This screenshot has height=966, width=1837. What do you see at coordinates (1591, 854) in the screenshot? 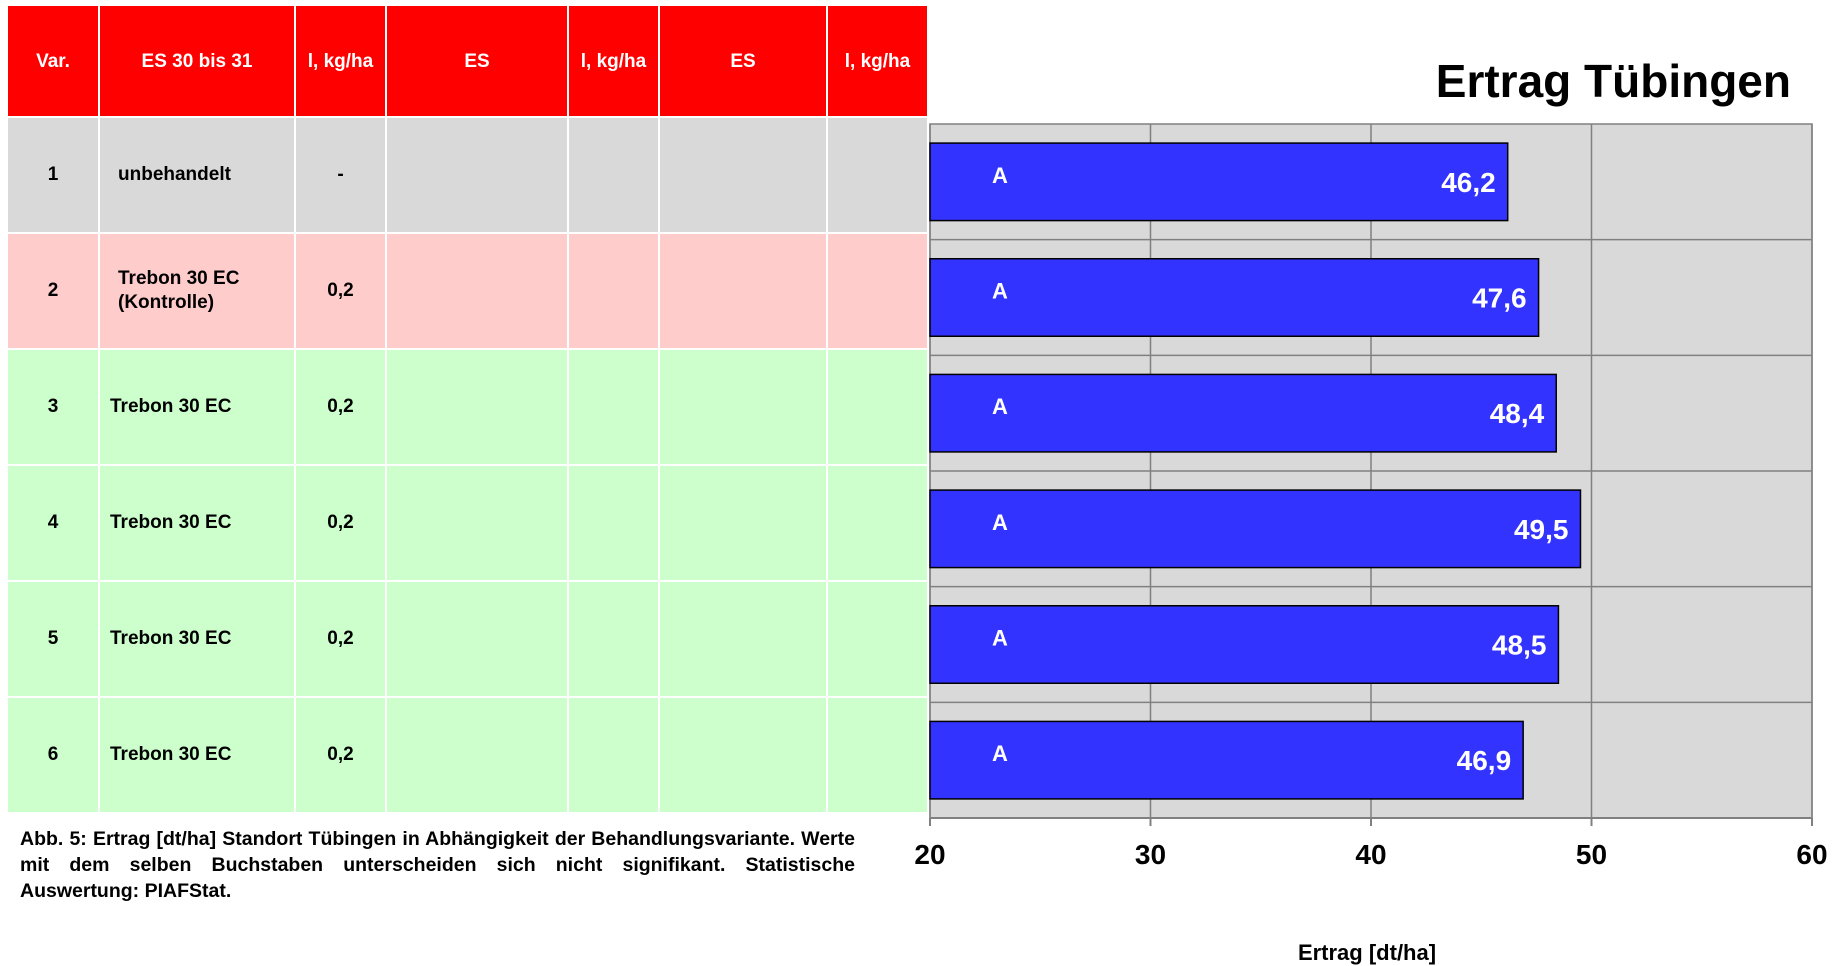
I see `x-tick-label: 50` at bounding box center [1591, 854].